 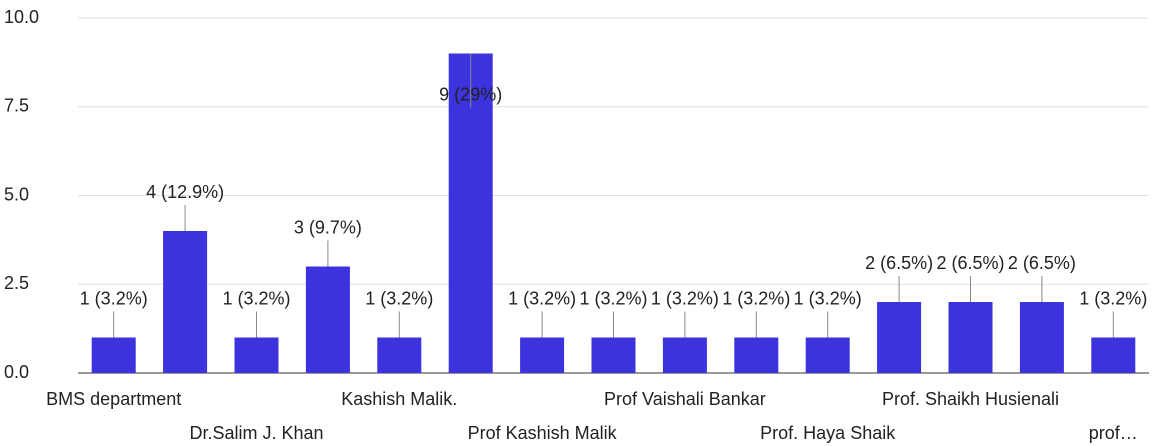 I want to click on y-tick-label: 10.0, so click(x=21, y=17).